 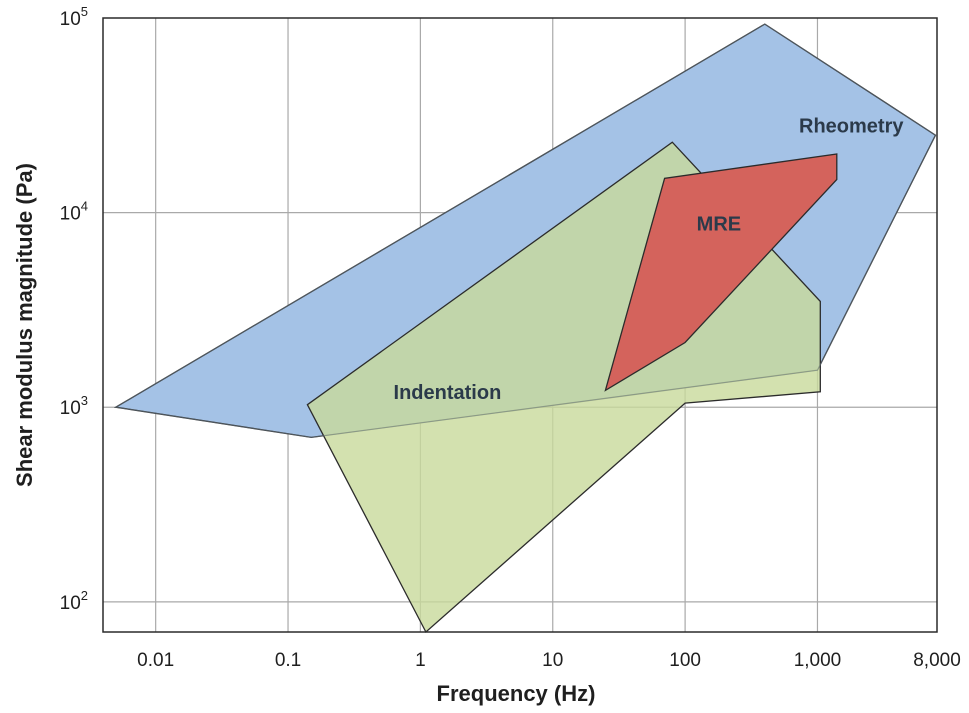 I want to click on x-tick-label: 1, so click(x=420, y=660).